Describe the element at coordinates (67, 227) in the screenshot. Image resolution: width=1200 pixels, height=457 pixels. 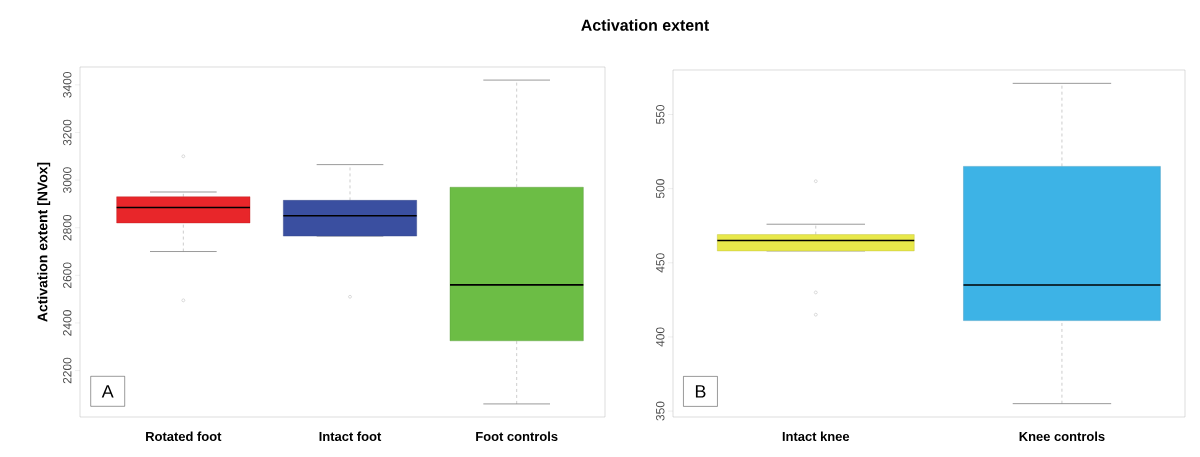
I see `y-tick-label: 2800` at that location.